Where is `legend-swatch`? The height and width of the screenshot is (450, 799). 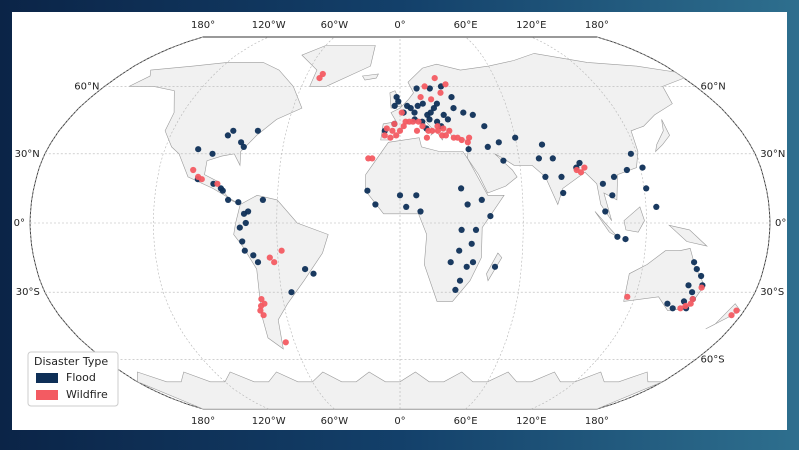
legend-swatch is located at coordinates (47, 378).